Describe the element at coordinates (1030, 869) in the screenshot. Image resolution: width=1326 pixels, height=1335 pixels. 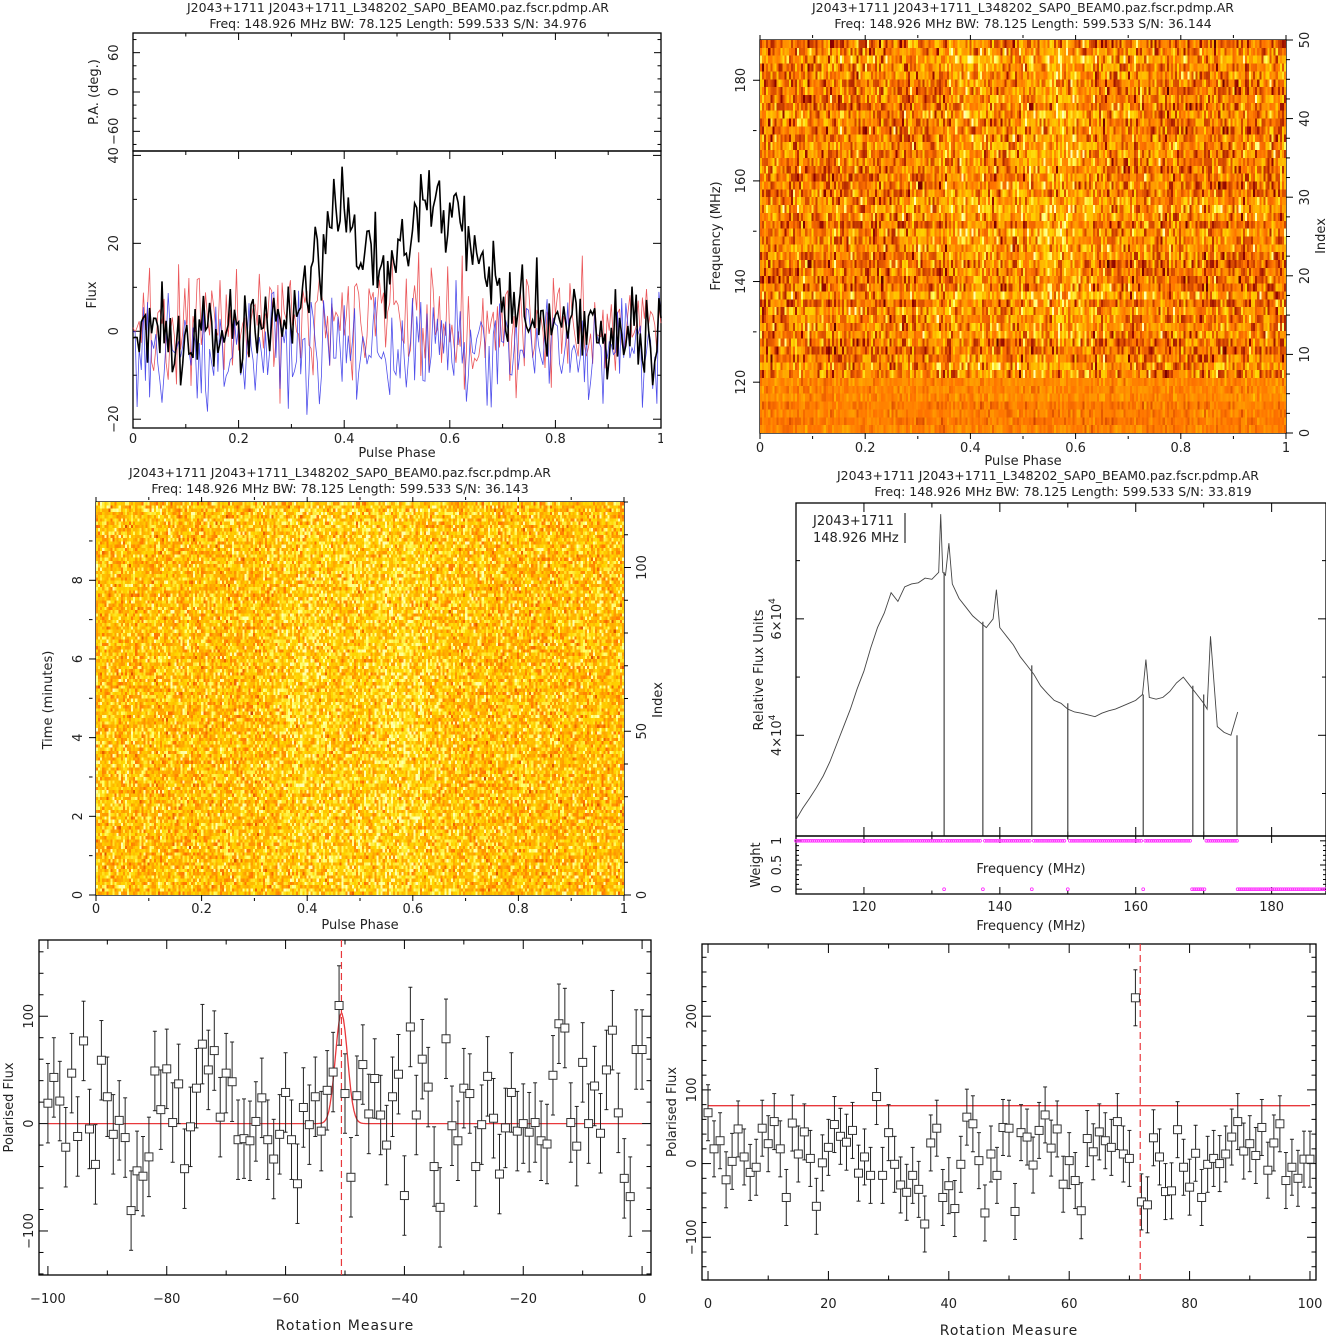
I see `weight-inner-x-label: Frequency (MHz)` at that location.